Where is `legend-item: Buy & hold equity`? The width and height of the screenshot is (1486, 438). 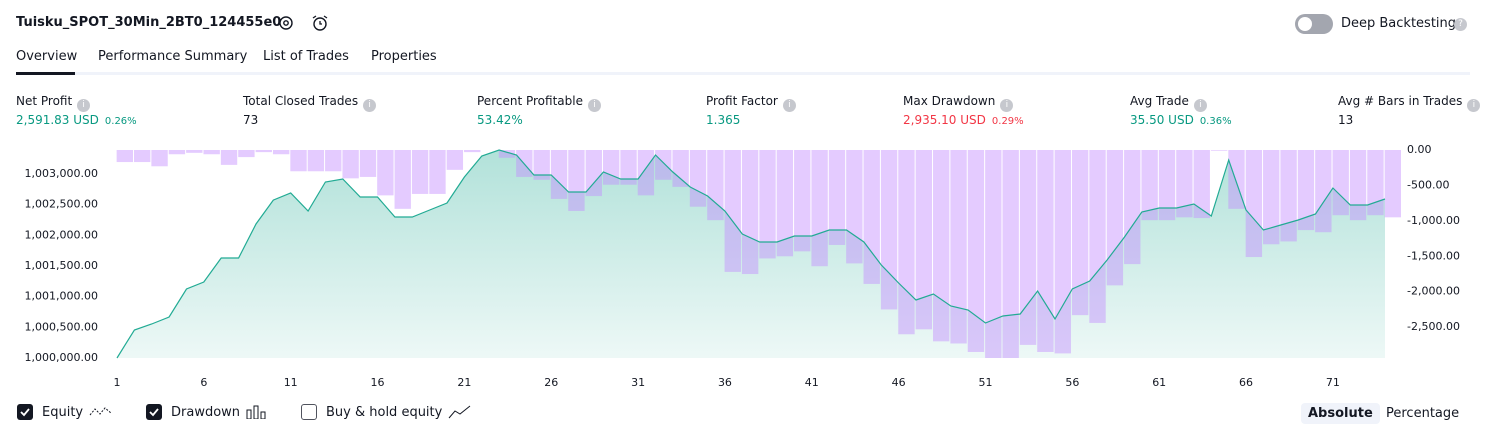
legend-item: Buy & hold equity is located at coordinates (386, 412).